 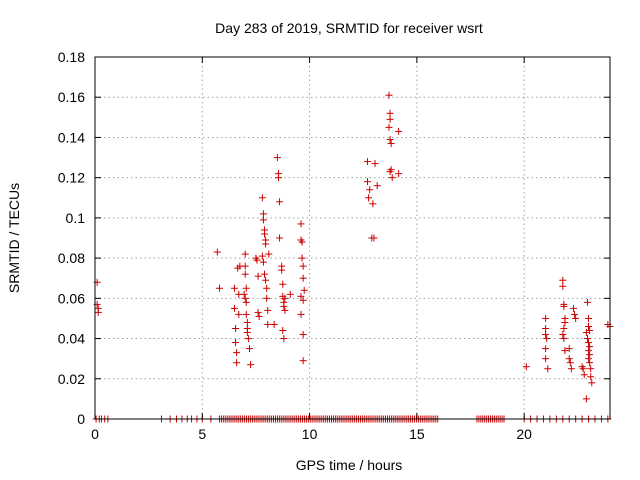 I want to click on x-tick-label: 0, so click(x=95, y=434).